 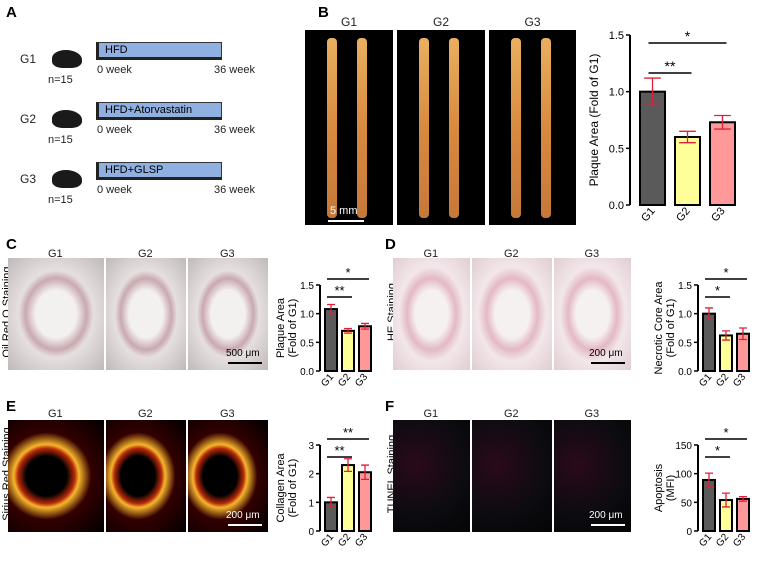 I want to click on panel-label-e: E, so click(x=11, y=406).